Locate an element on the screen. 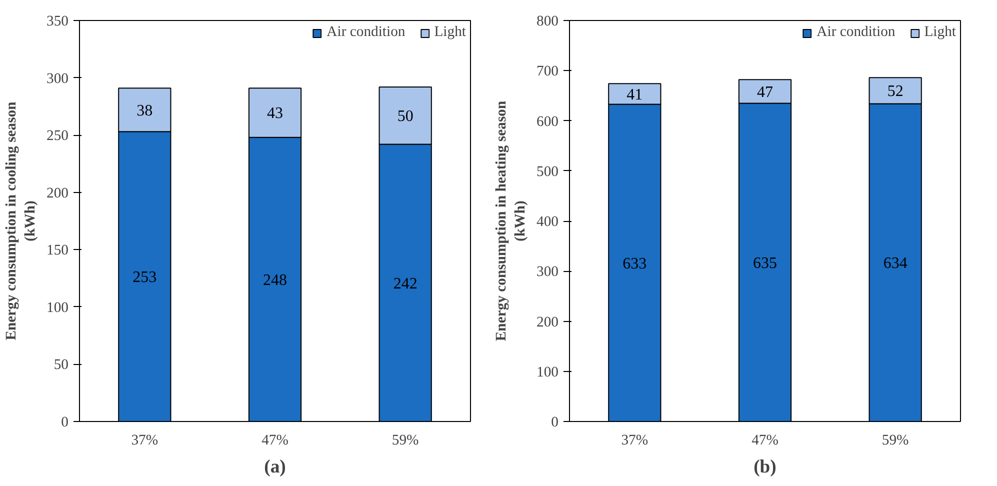  data-label: 41 is located at coordinates (634, 95).